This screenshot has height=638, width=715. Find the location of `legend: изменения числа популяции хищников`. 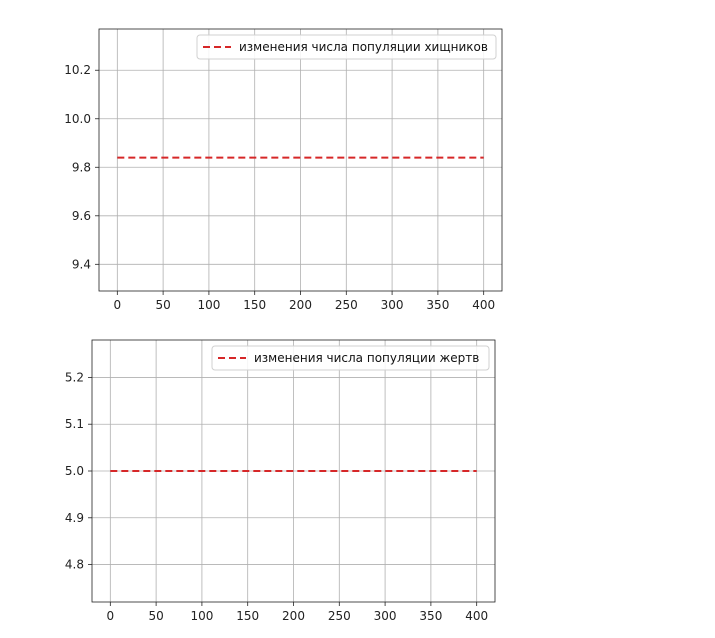

legend: изменения числа популяции хищников is located at coordinates (346, 47).